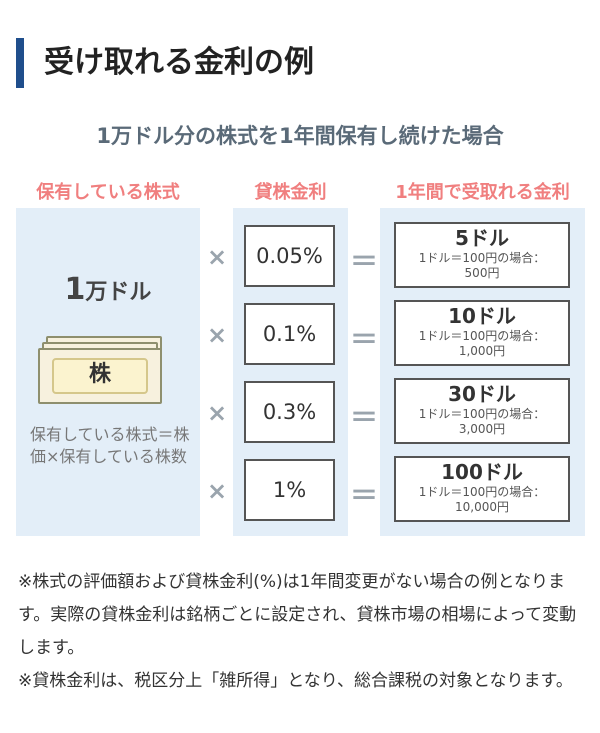 This screenshot has width=600, height=733. What do you see at coordinates (482, 238) in the screenshot?
I see `result-amount: 5ドル` at bounding box center [482, 238].